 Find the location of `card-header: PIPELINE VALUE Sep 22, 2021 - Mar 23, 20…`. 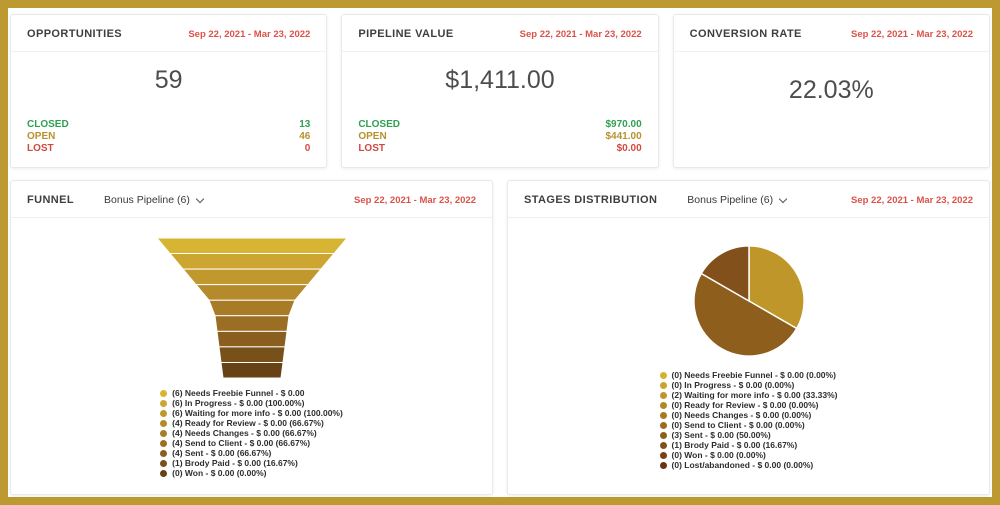

card-header: PIPELINE VALUE Sep 22, 2021 - Mar 23, 20… is located at coordinates (500, 33).